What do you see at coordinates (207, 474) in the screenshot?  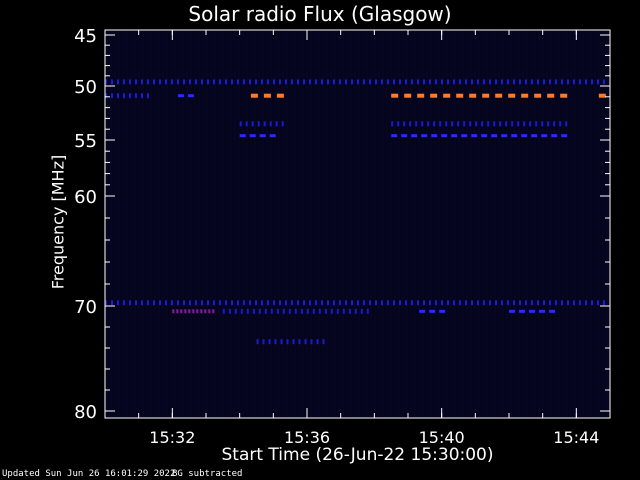 I see `background-note: BG subtracted` at bounding box center [207, 474].